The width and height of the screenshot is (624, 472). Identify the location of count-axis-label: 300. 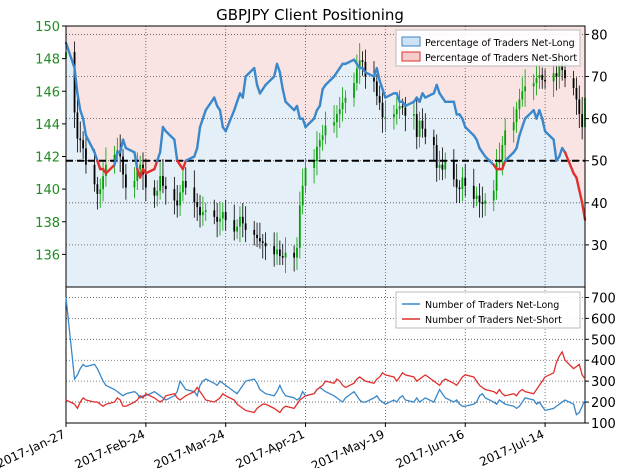
(603, 382).